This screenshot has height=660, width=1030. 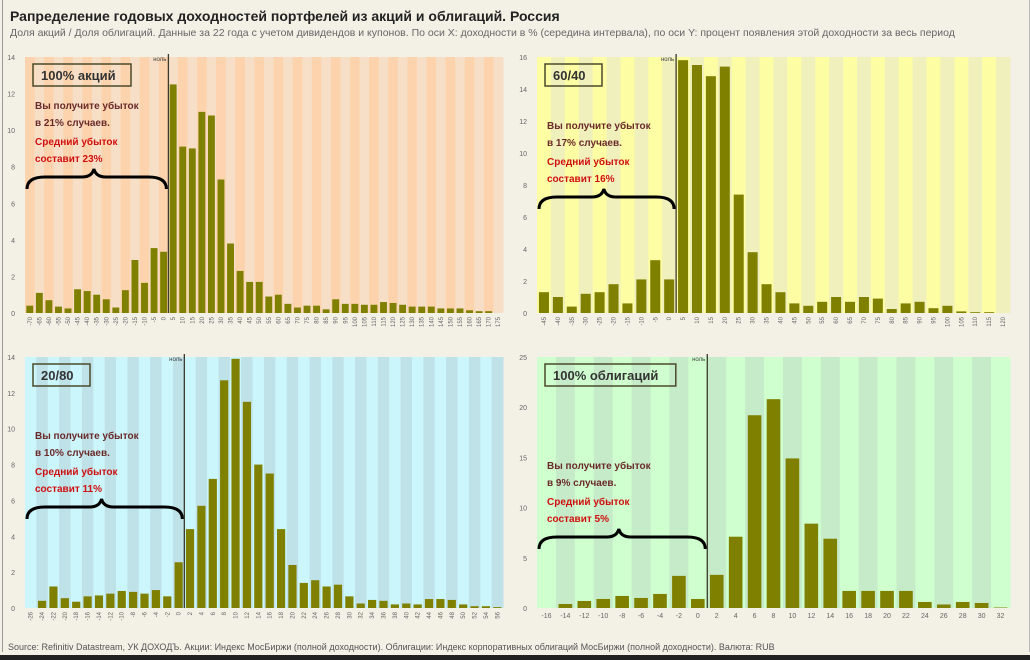 I want to click on zero-label: ноль, so click(x=698, y=360).